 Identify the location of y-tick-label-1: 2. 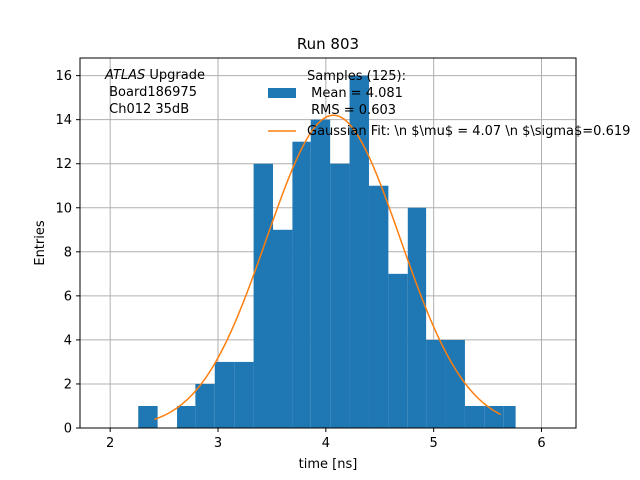
(68, 384).